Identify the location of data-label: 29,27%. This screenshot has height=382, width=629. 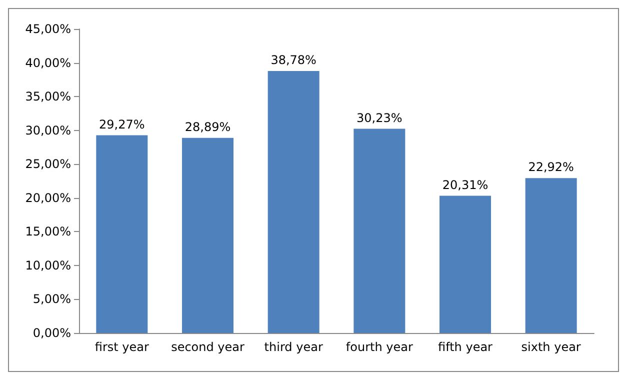
(122, 124).